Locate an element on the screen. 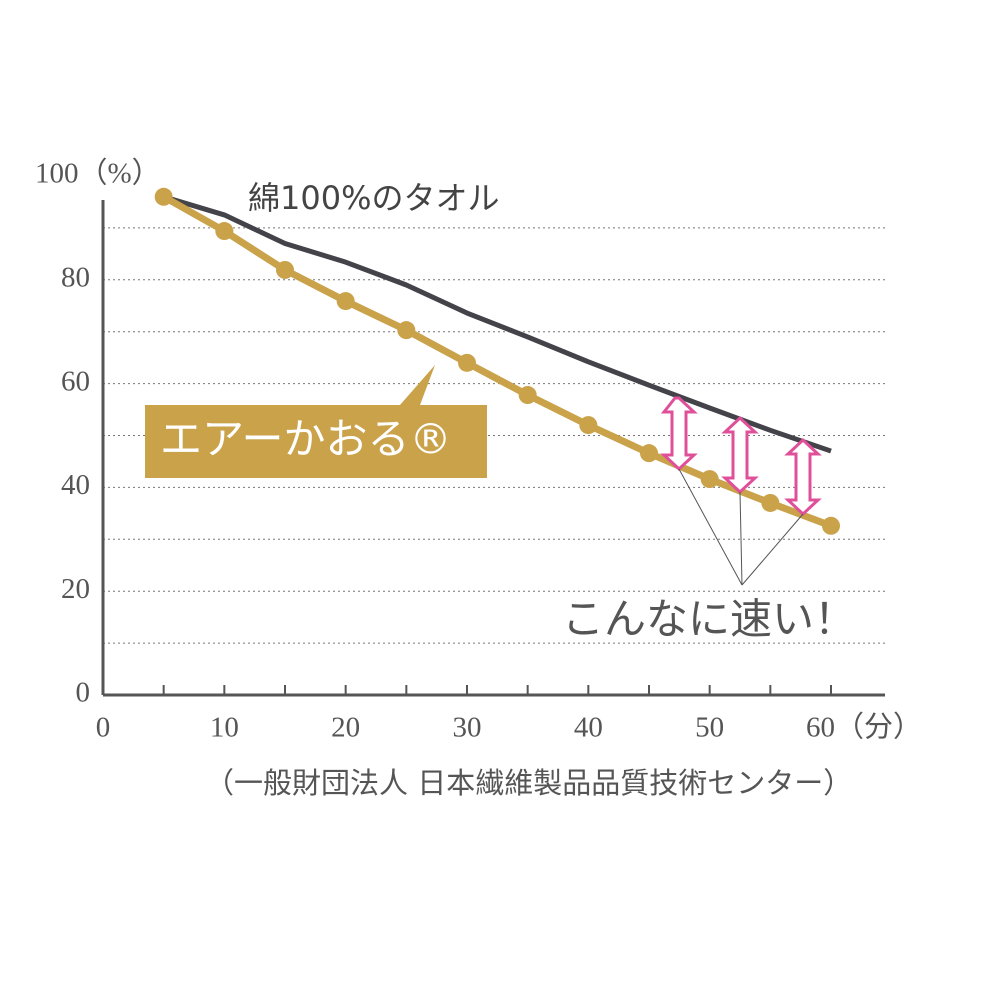 The width and height of the screenshot is (1000, 1000). pointer-lines is located at coordinates (741, 527).